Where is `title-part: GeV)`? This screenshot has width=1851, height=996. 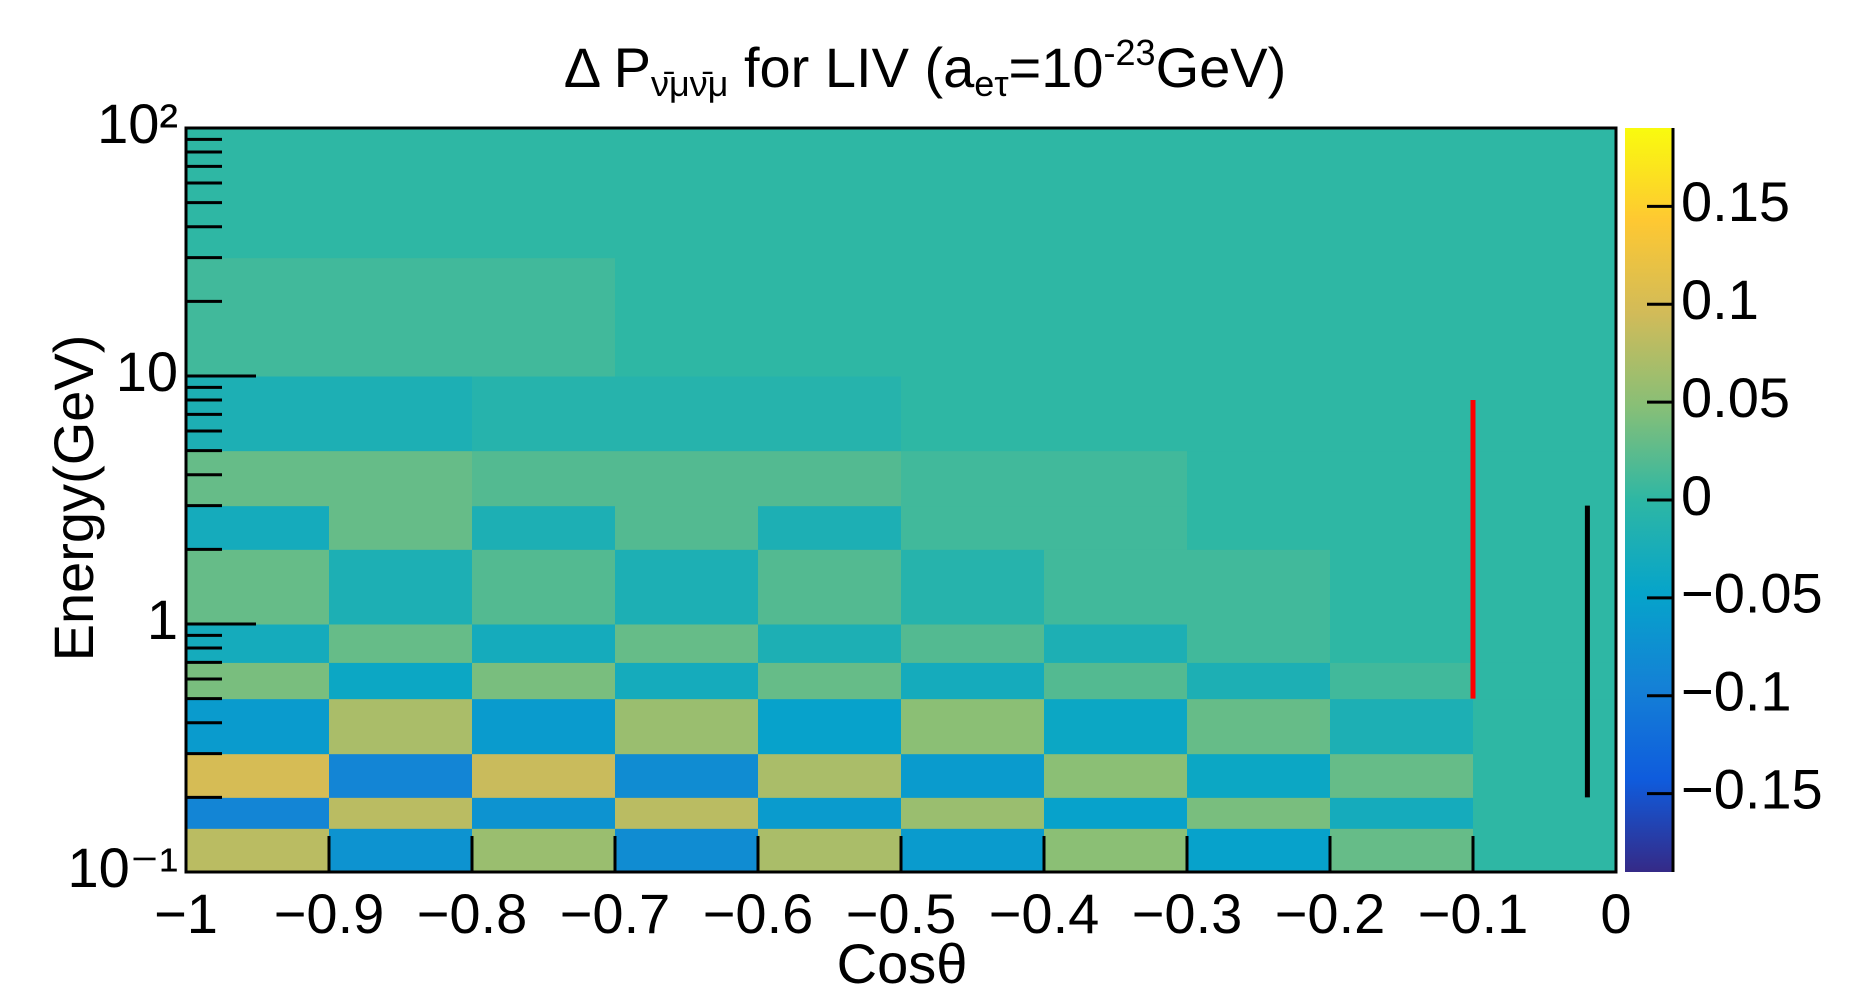
title-part: GeV) is located at coordinates (1221, 67).